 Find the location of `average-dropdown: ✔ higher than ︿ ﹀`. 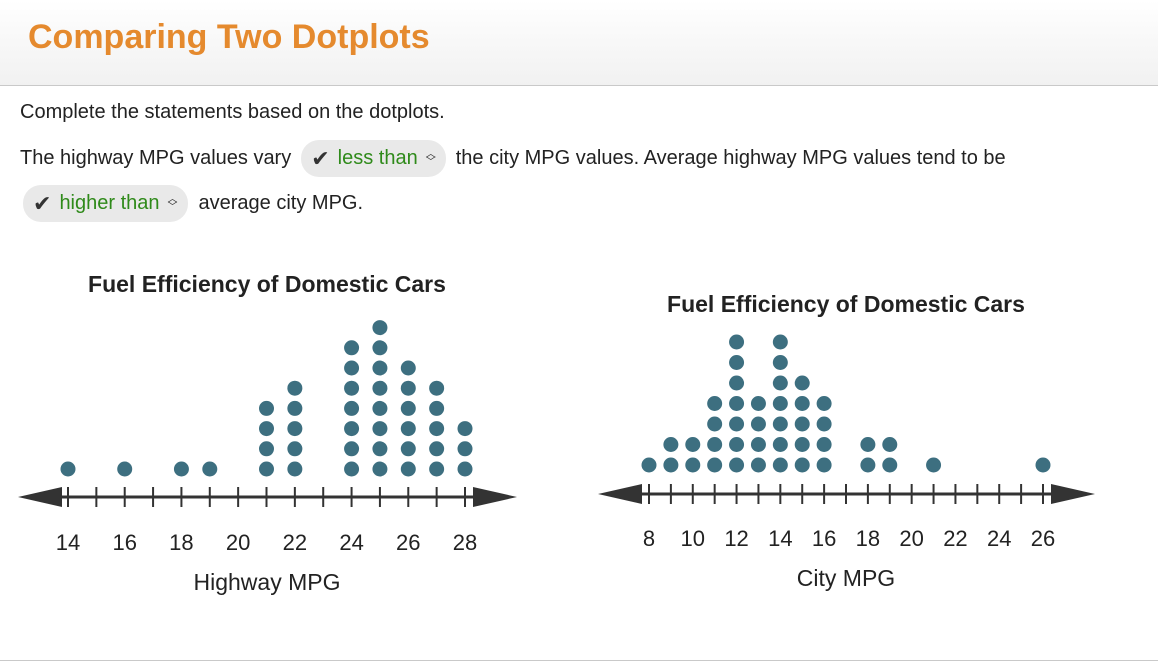

average-dropdown: ✔ higher than ︿ ﹀ is located at coordinates (105, 203).